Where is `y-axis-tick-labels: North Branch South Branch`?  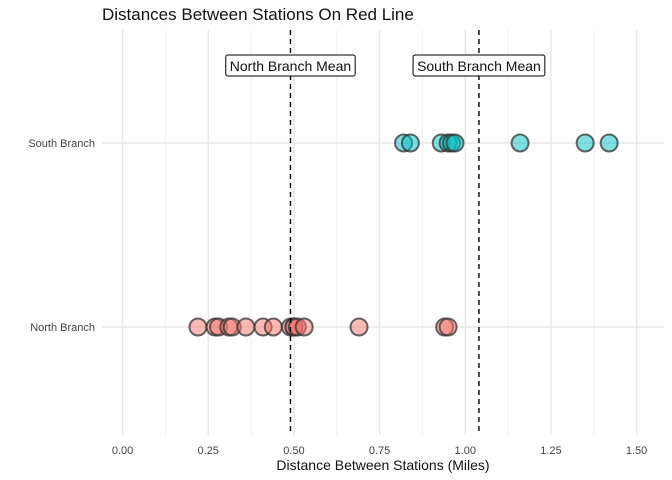 y-axis-tick-labels: North Branch South Branch is located at coordinates (61, 236).